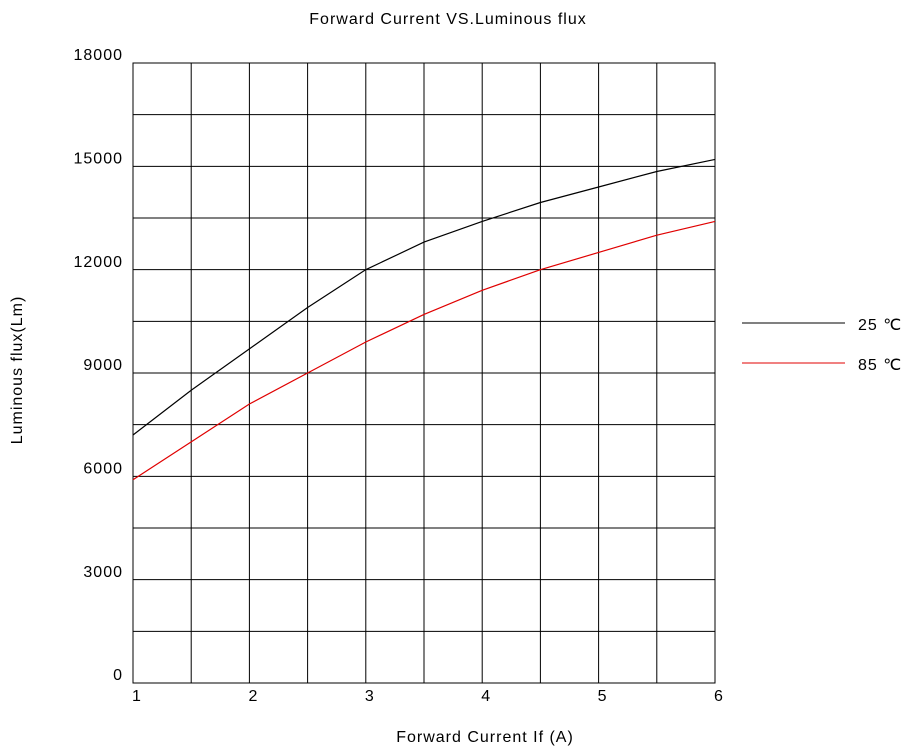 The height and width of the screenshot is (751, 913). Describe the element at coordinates (485, 737) in the screenshot. I see `x-axis-label: Forward Current If (A)` at that location.